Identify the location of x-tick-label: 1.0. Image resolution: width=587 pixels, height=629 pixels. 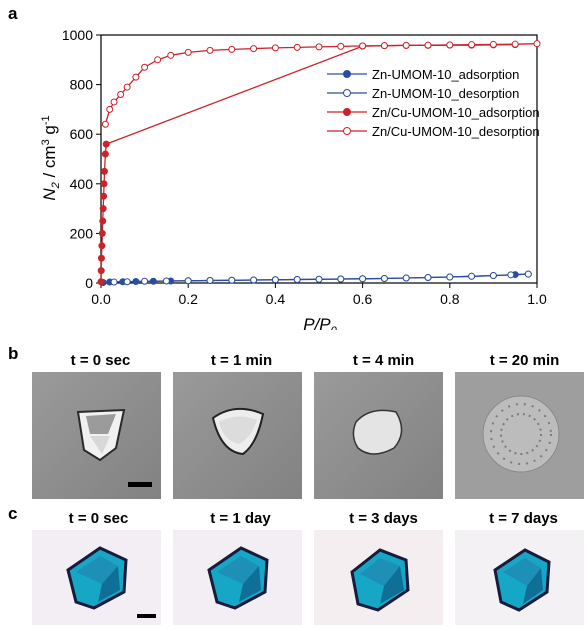
(537, 299).